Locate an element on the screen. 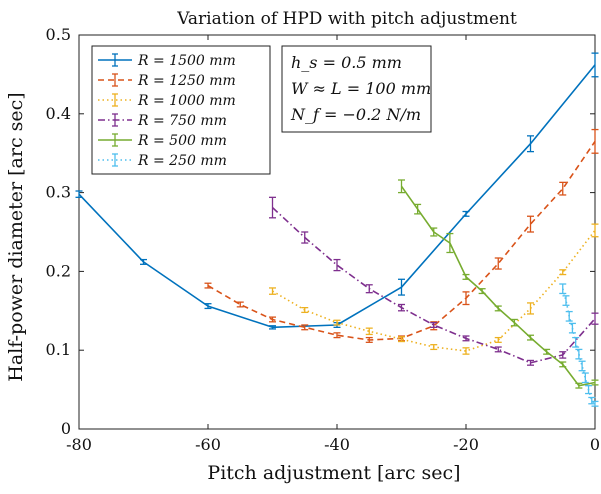 The width and height of the screenshot is (601, 494). x-tick-label: -80 is located at coordinates (79, 444).